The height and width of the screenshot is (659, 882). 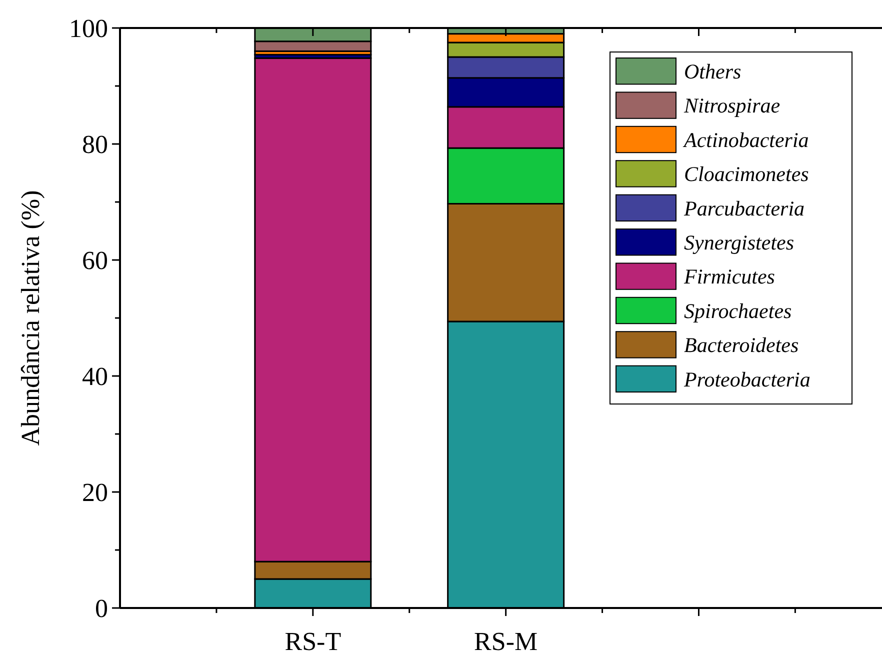 I want to click on y-axis-title: Abundância relativa (%), so click(x=31, y=318).